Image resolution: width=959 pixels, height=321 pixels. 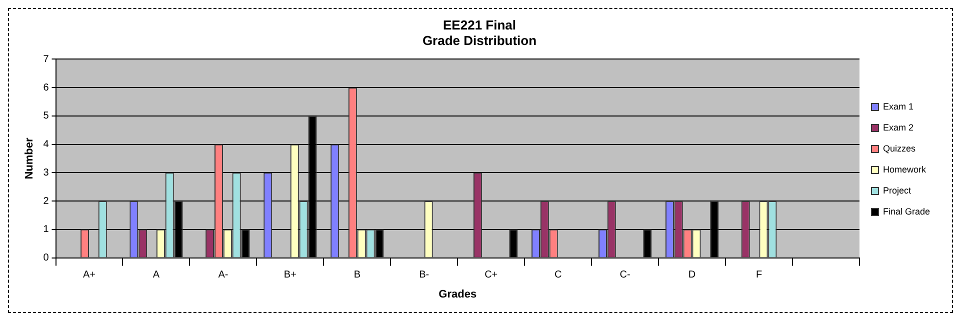 I want to click on x-tick-label: C, so click(x=558, y=275).